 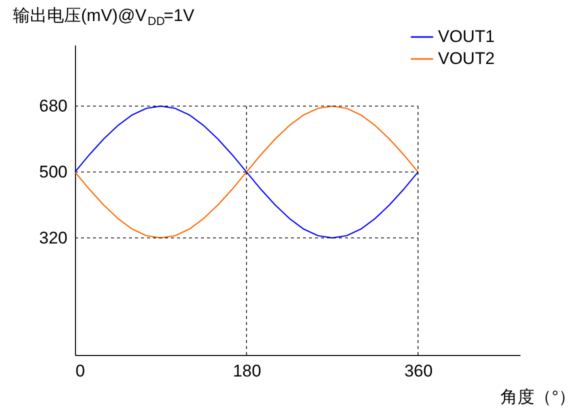 I want to click on y-tick-label: 500, so click(x=53, y=172).